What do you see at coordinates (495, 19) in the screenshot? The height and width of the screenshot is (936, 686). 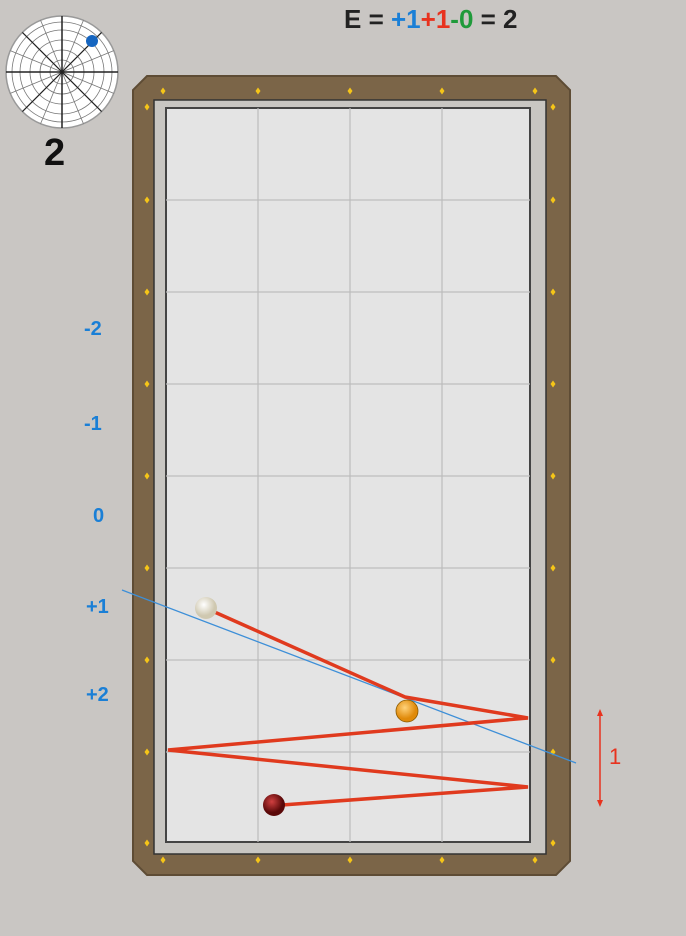 I see `equation-result: = 2` at bounding box center [495, 19].